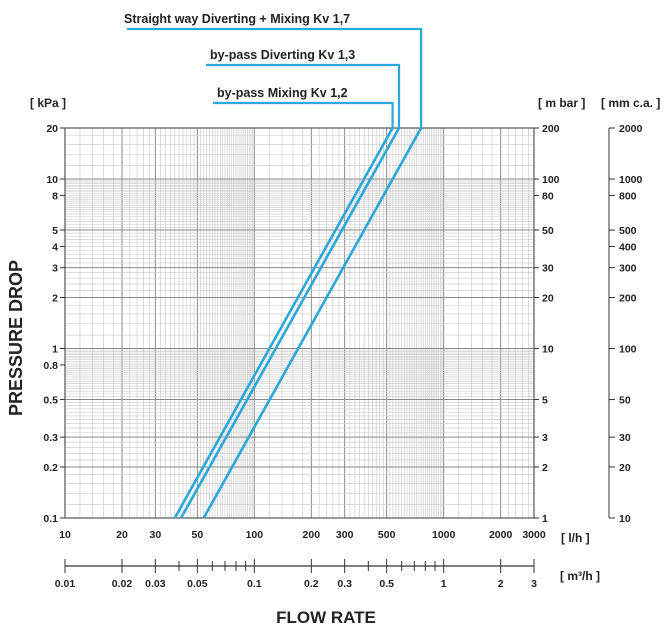 Image resolution: width=672 pixels, height=632 pixels. What do you see at coordinates (50, 366) in the screenshot?
I see `y-tick-label: 0.8` at bounding box center [50, 366].